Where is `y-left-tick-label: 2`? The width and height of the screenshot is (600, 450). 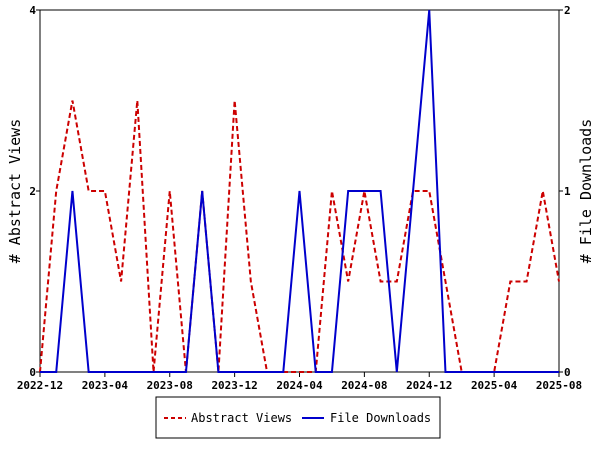 y-left-tick-label: 2 is located at coordinates (32, 191).